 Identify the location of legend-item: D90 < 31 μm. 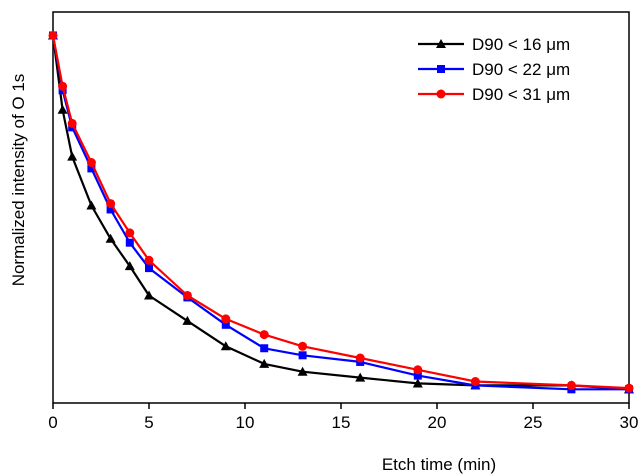
(494, 94).